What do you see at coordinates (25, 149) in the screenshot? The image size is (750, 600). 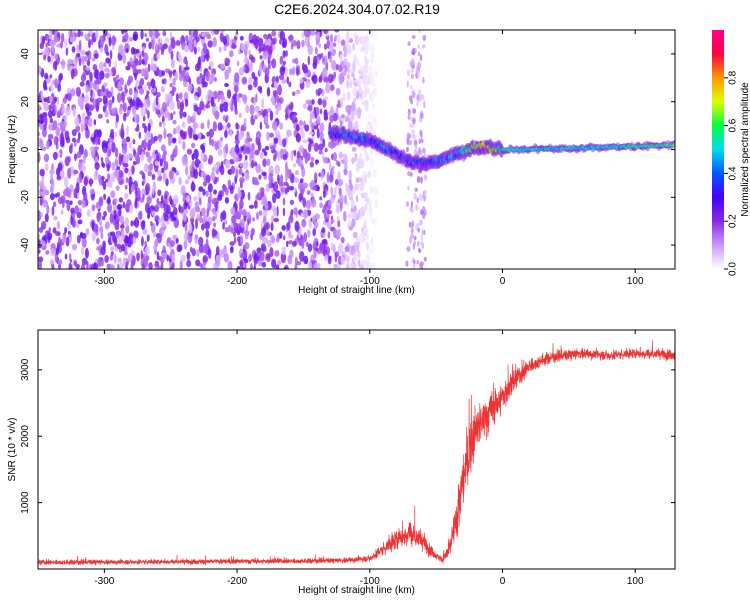 I see `y-tick-label: 0` at bounding box center [25, 149].